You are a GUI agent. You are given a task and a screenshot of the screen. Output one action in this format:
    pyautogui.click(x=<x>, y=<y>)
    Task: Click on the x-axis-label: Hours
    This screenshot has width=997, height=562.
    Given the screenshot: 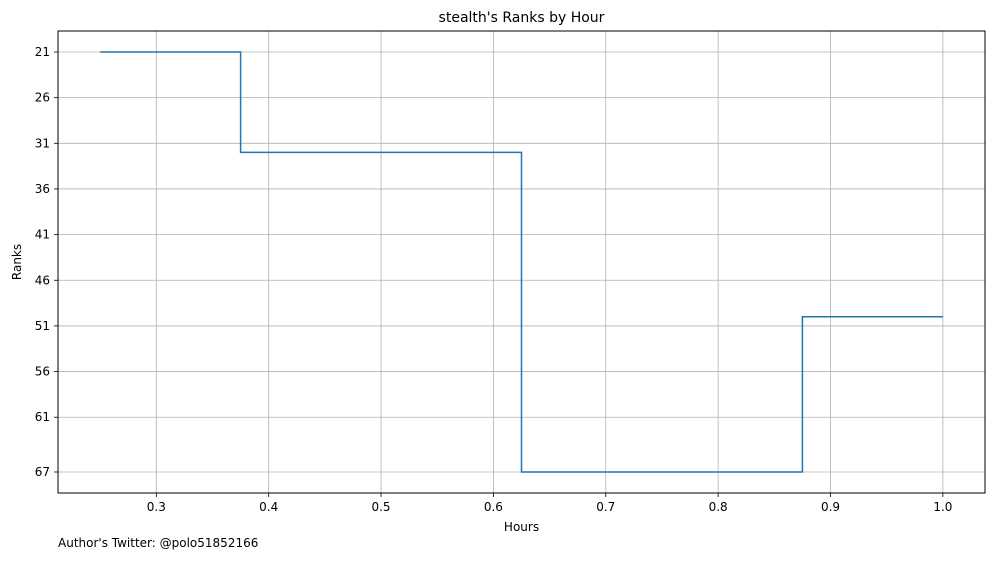 What is the action you would take?
    pyautogui.click(x=521, y=527)
    